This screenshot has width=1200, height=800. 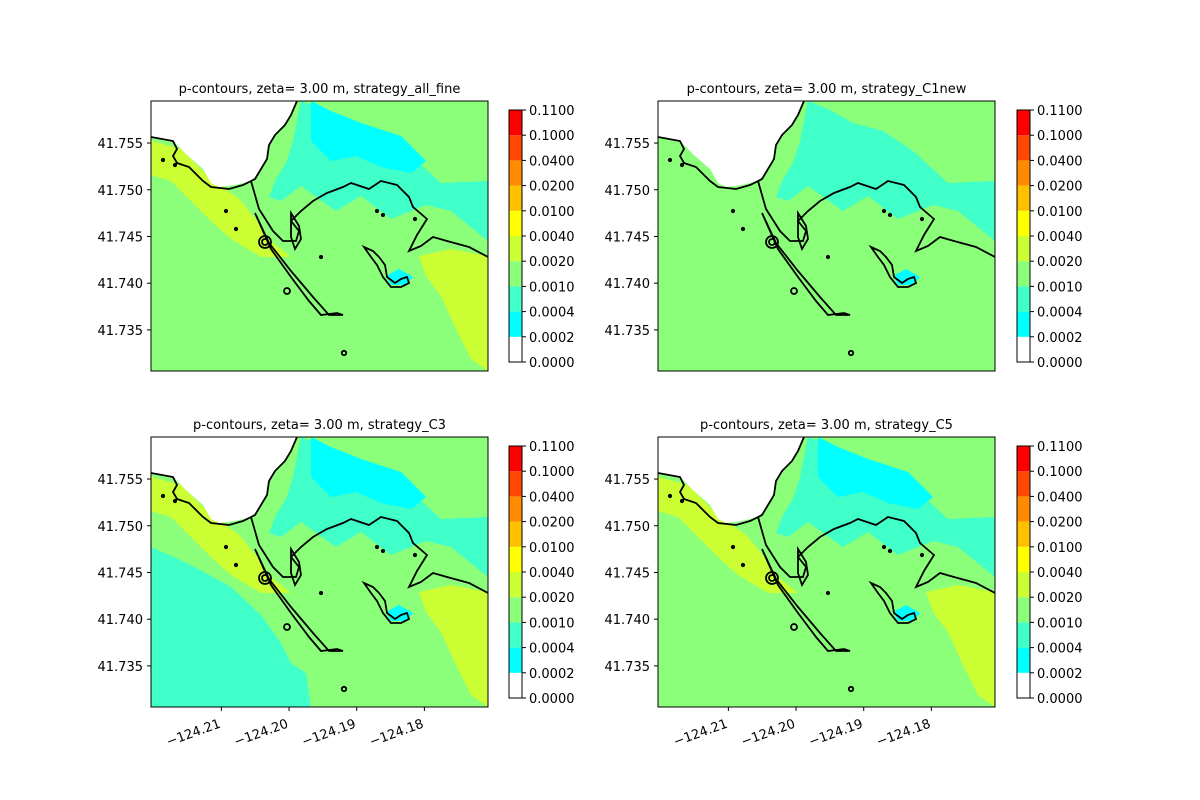 I want to click on panel-title: p-contours, zeta= 3.00 m, strategy_C3, so click(x=319, y=425).